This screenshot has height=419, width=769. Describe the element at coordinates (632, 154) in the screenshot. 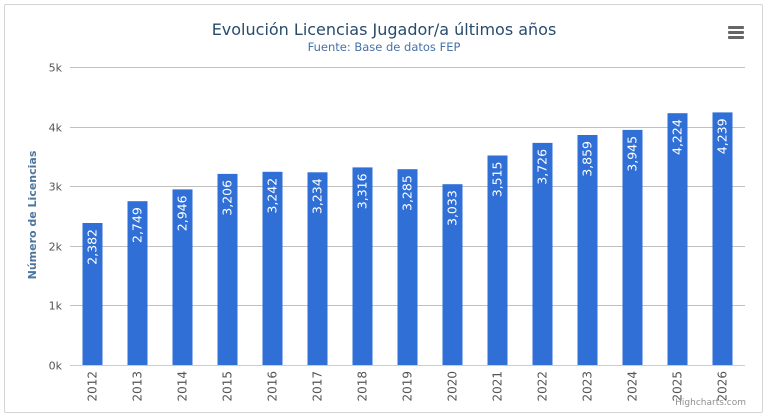

I see `data-label-2024: 3,945` at that location.